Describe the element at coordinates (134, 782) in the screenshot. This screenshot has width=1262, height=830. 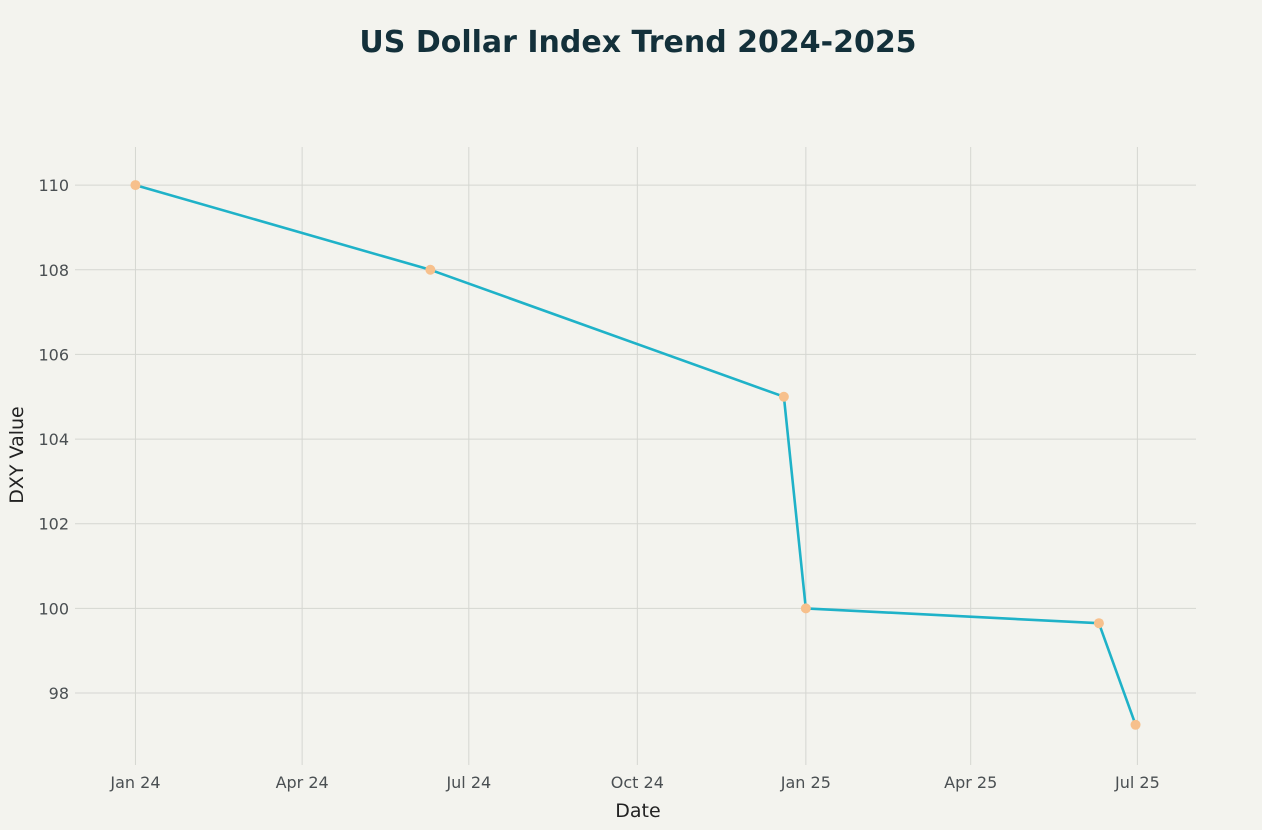
I see `x-tick-label: Jan 24` at that location.